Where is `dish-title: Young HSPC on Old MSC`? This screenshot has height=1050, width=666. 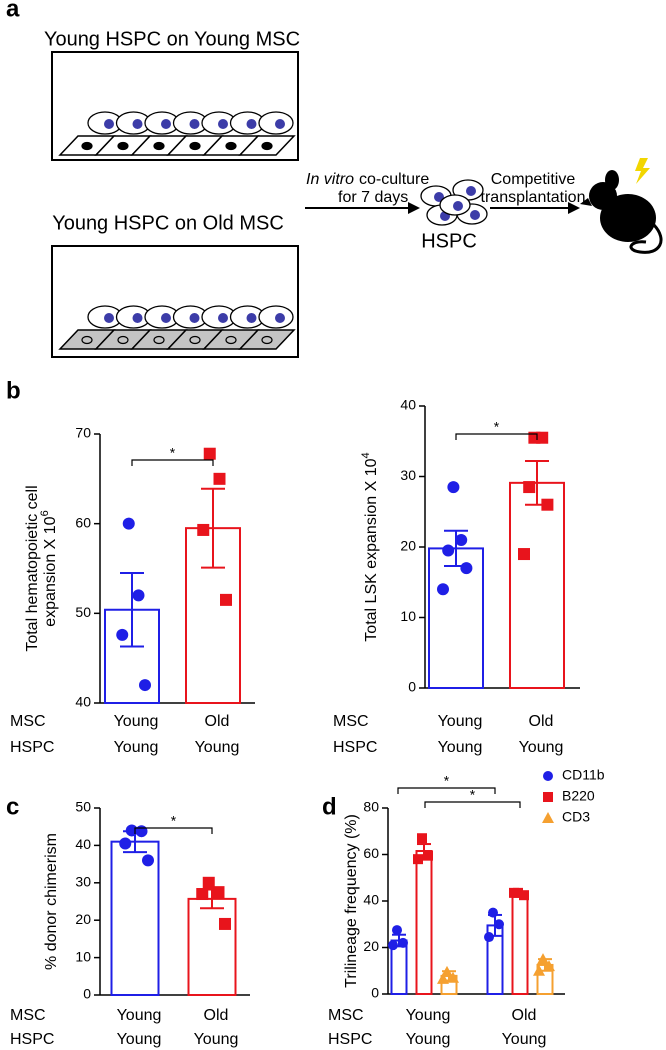
dish-title: Young HSPC on Old MSC is located at coordinates (168, 223).